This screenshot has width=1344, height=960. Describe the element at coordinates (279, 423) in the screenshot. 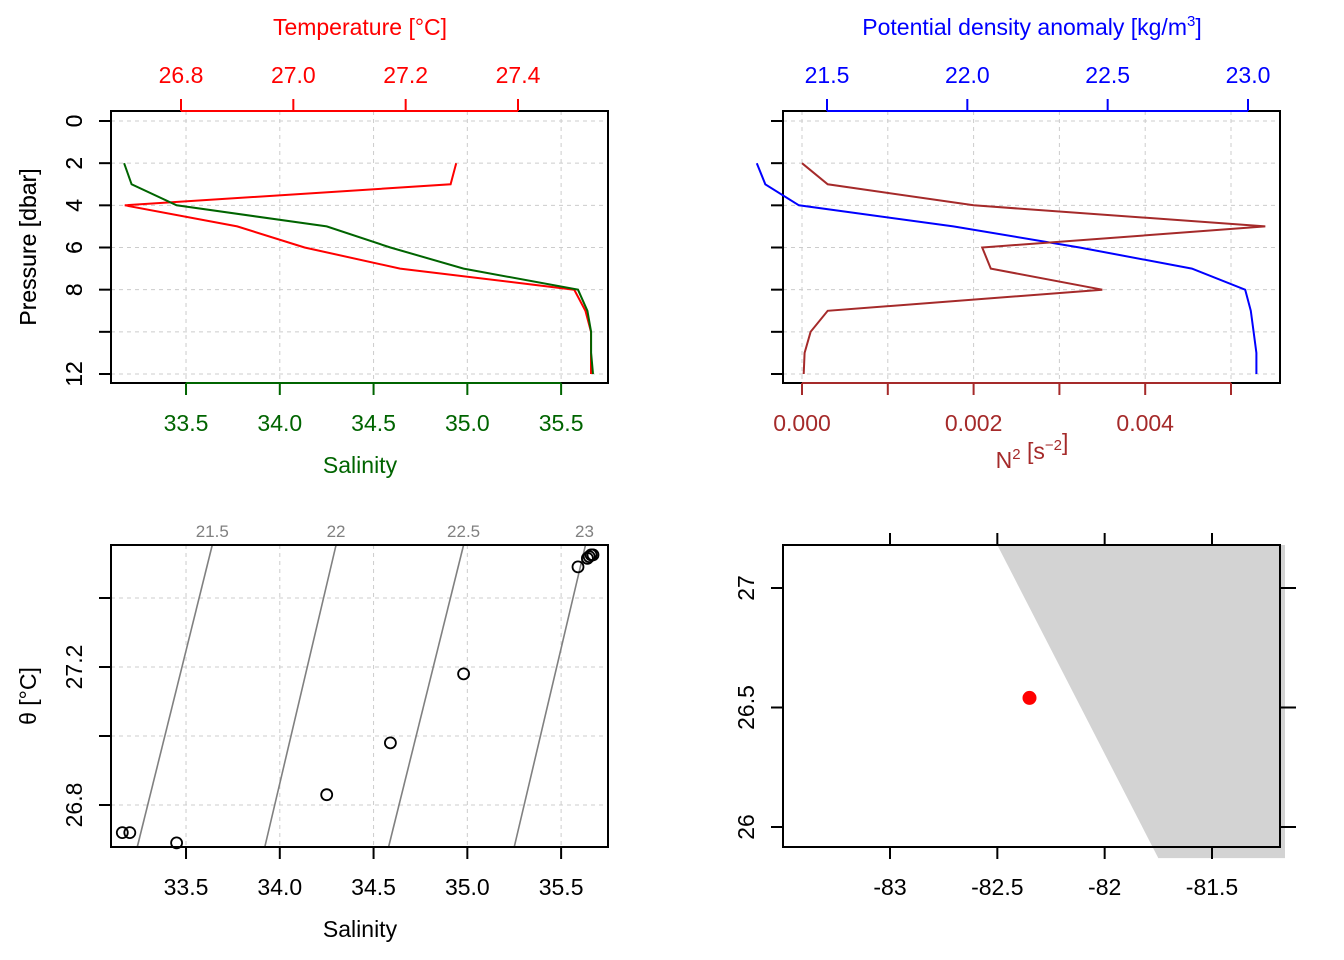

I see `p1-salinity-tick-label: 34.0` at that location.